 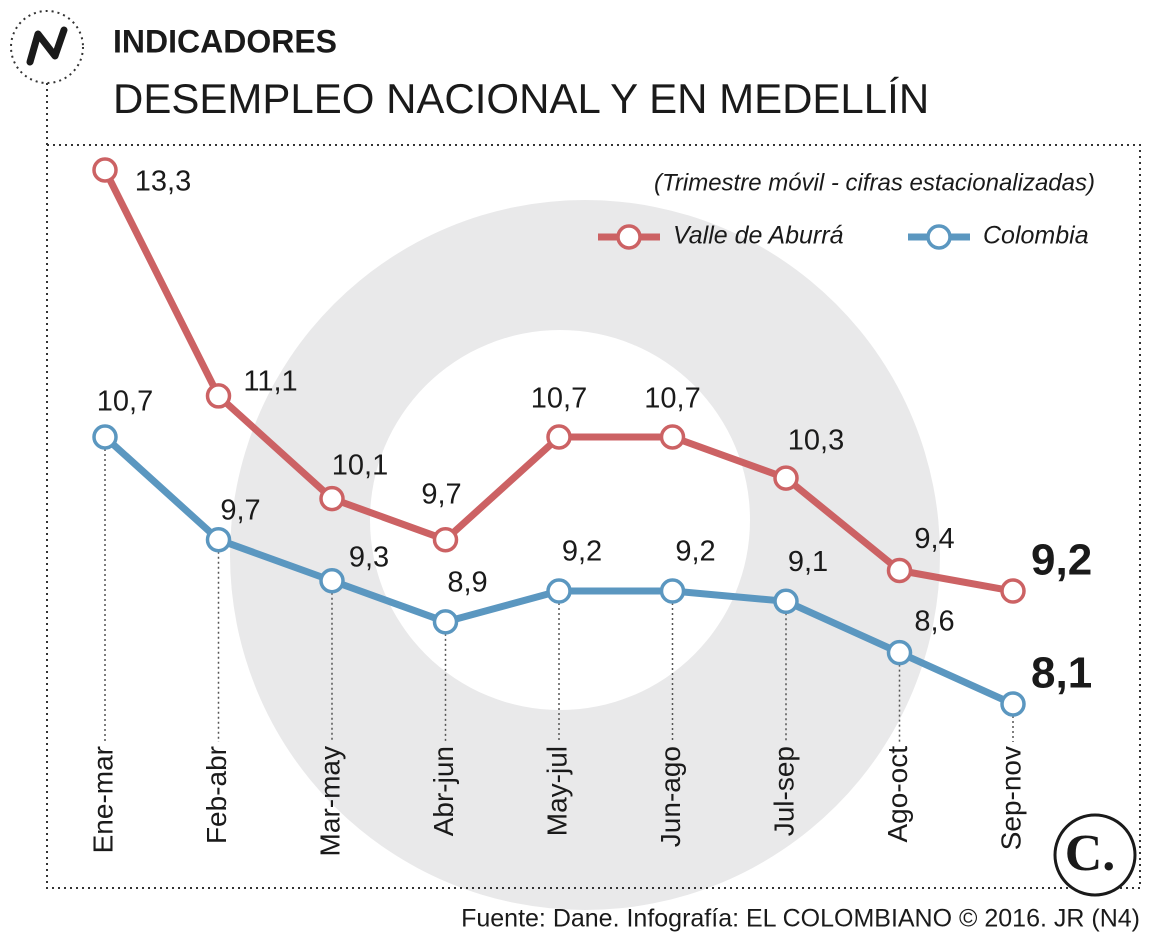 I want to click on data-label: 10,1, so click(x=360, y=465).